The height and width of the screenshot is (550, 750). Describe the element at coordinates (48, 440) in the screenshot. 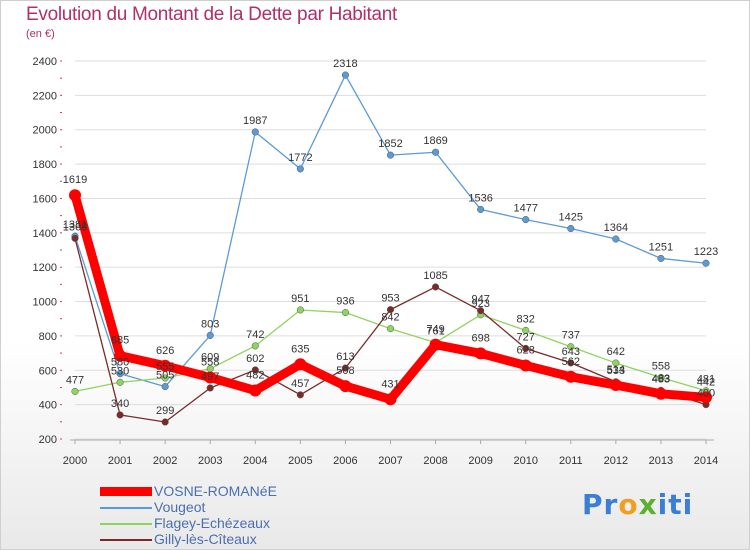

I see `y-tick-label-200: 200` at that location.